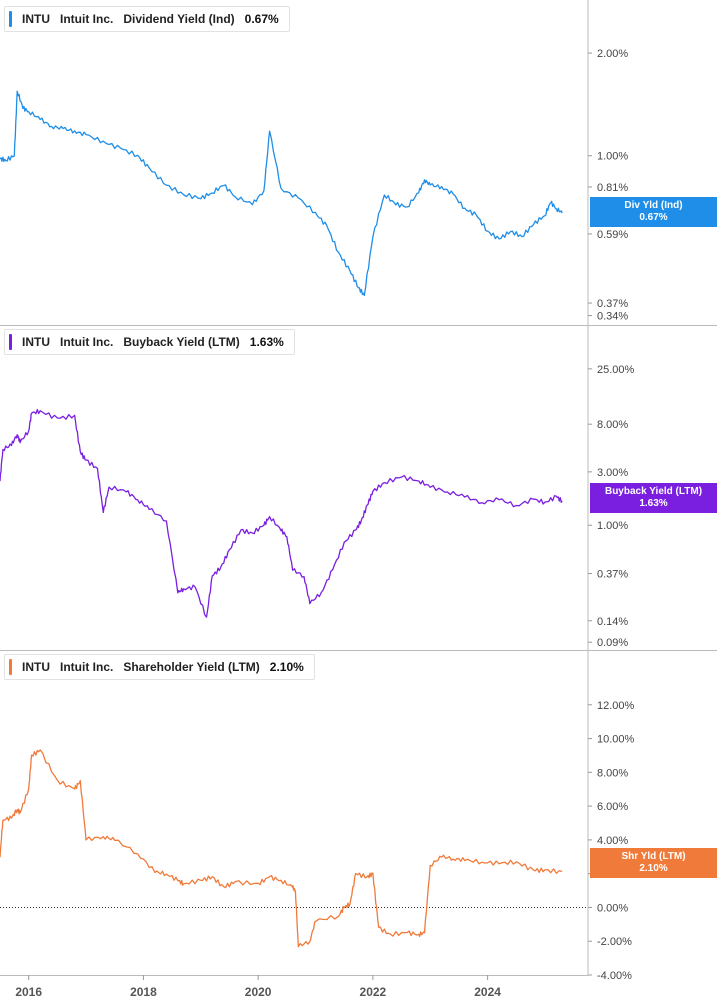 The height and width of the screenshot is (1005, 717). What do you see at coordinates (612, 188) in the screenshot?
I see `y-tick-label: 0.81%` at bounding box center [612, 188].